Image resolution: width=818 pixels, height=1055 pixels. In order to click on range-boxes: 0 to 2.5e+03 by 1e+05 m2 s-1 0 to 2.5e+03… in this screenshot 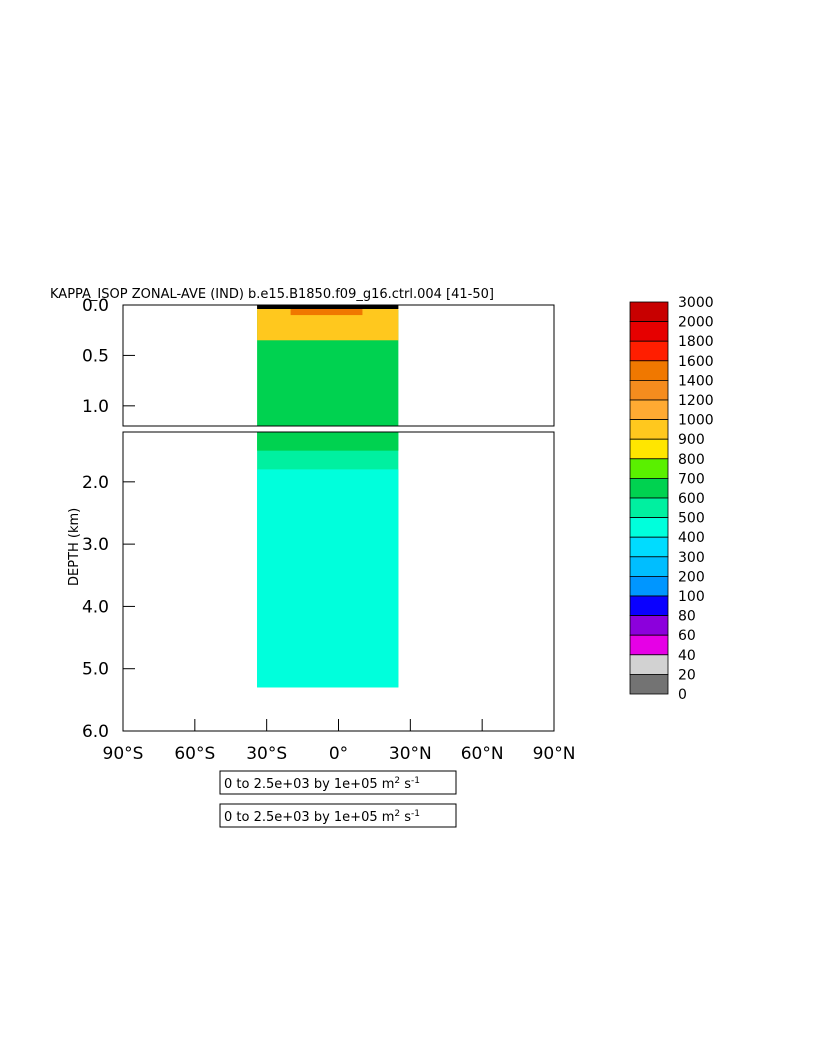, I will do `click(338, 799)`.